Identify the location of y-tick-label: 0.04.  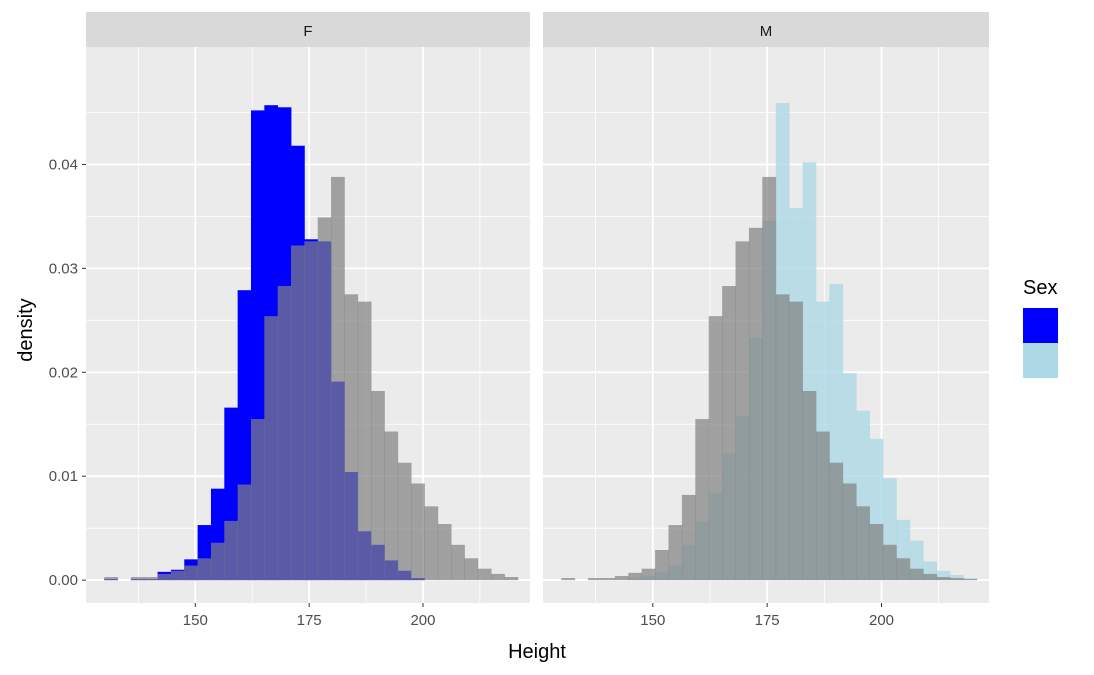
(63, 164).